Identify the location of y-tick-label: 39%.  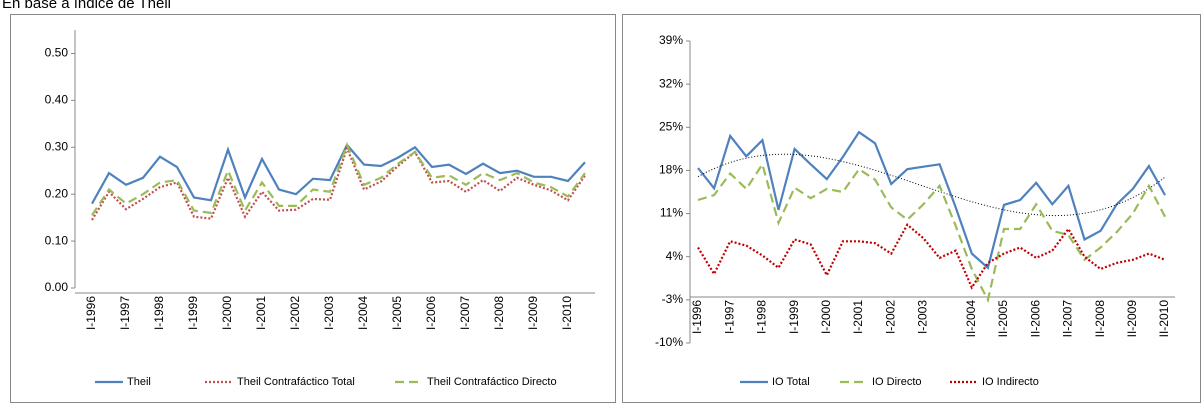
(671, 40).